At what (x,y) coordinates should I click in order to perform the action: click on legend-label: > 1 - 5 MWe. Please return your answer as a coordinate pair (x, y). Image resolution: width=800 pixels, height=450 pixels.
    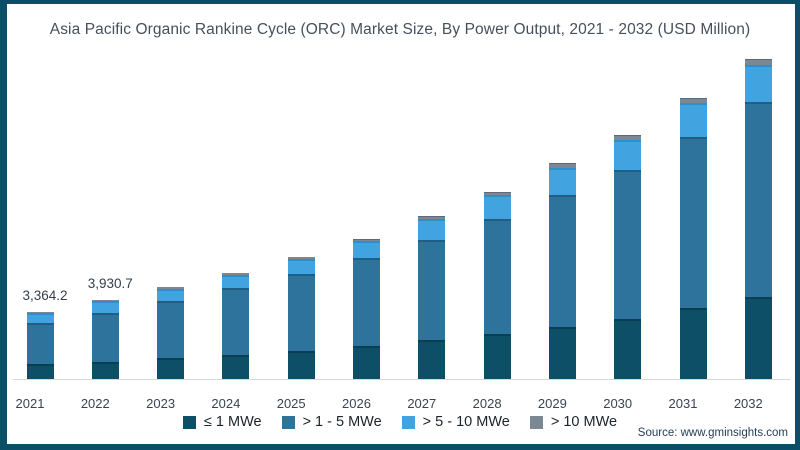
    Looking at the image, I should click on (342, 422).